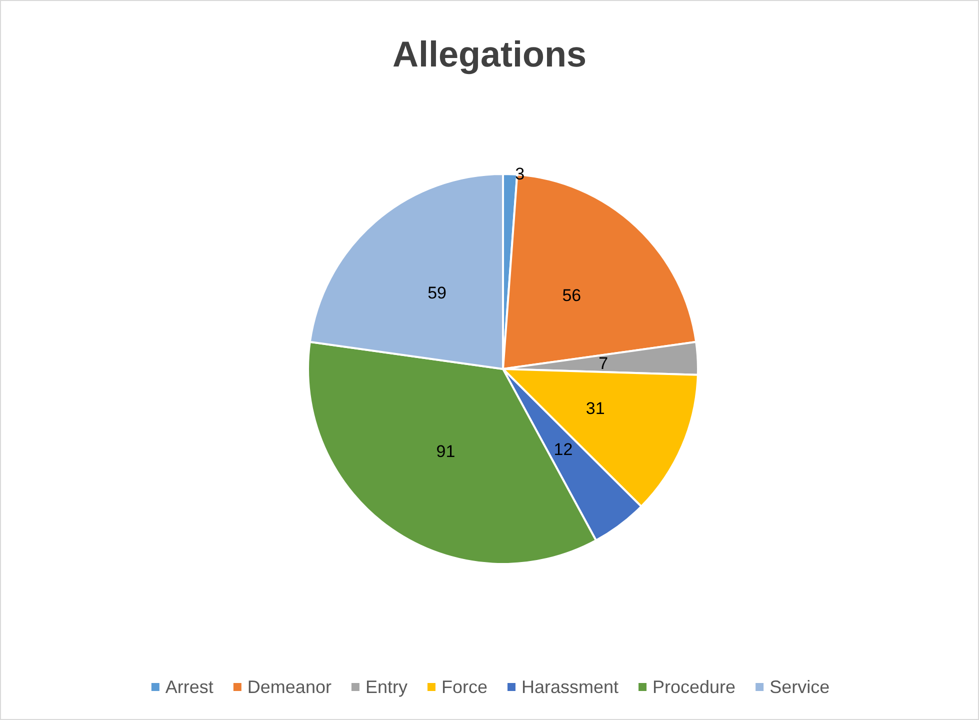  What do you see at coordinates (489, 54) in the screenshot?
I see `chart-title: Allegations` at bounding box center [489, 54].